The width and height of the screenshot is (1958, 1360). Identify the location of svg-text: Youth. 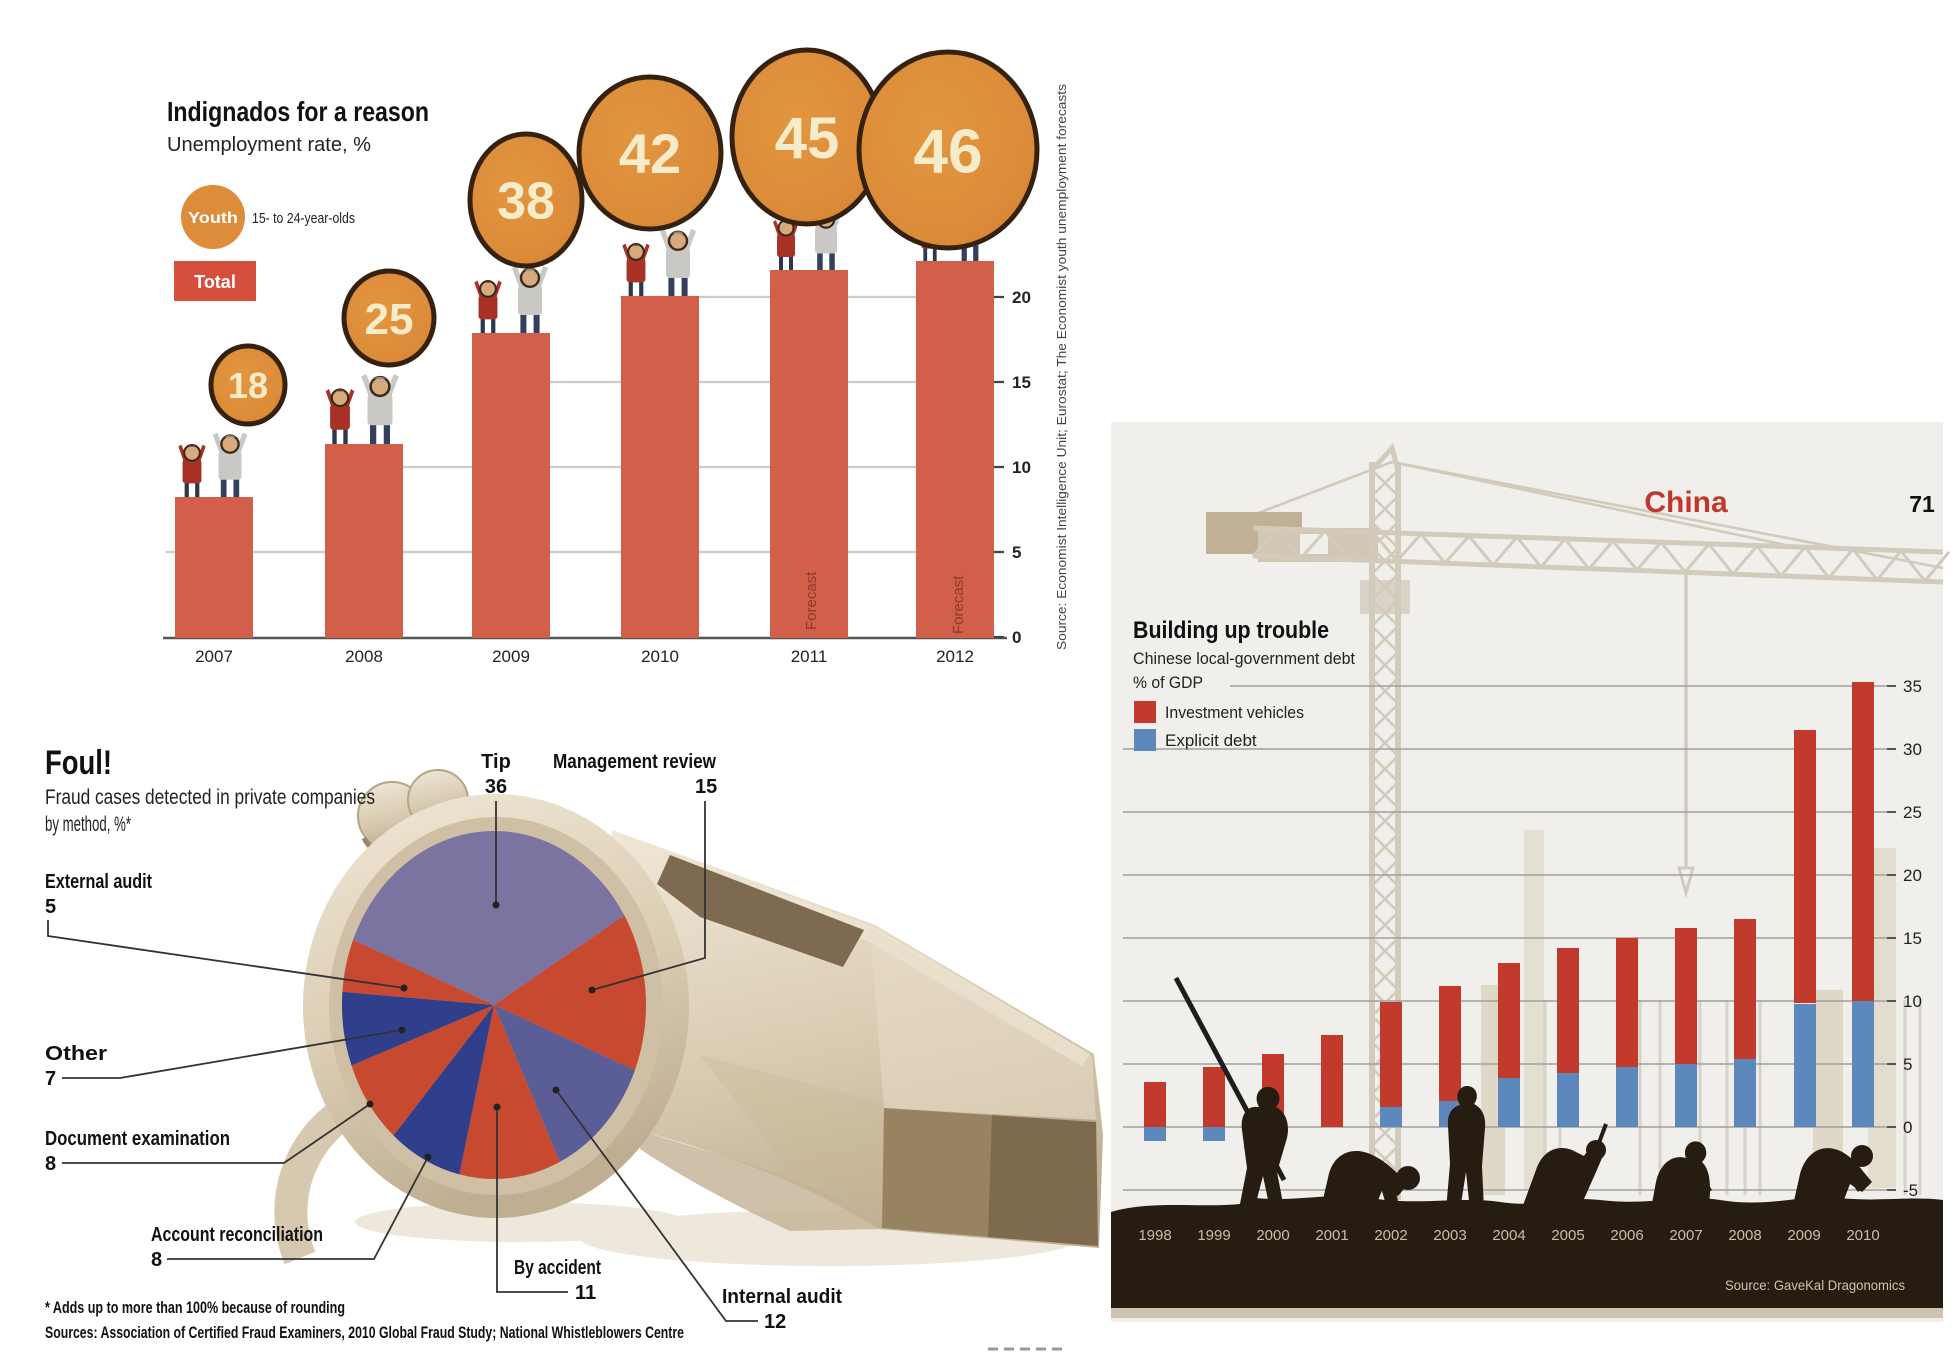
(213, 218).